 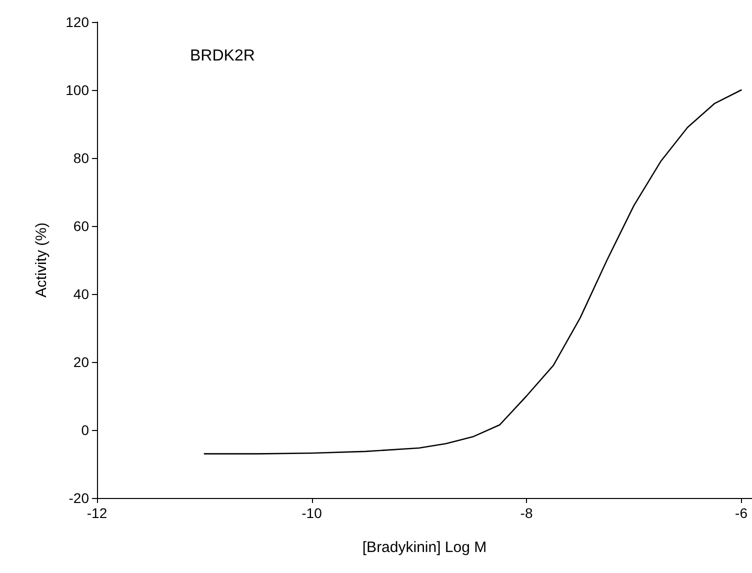 I want to click on x-tick-label: -6, so click(x=741, y=513).